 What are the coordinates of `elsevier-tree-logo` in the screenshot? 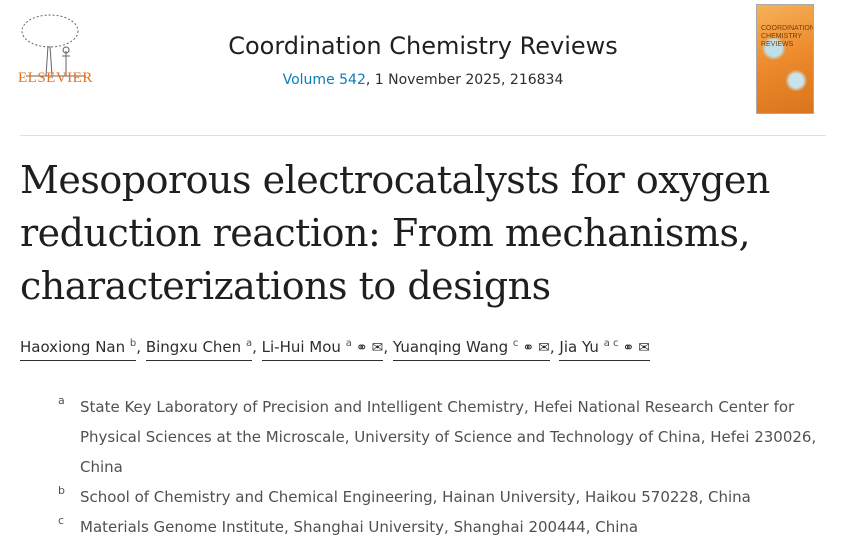 It's located at (56, 46).